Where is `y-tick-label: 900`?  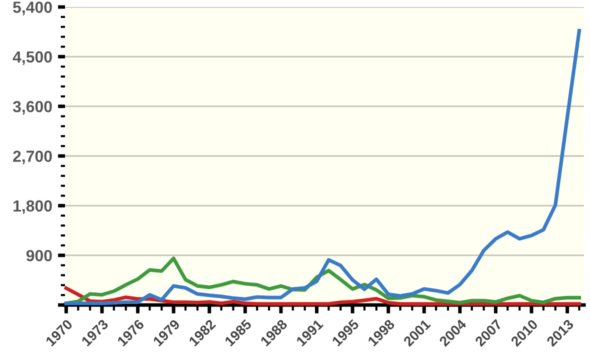 y-tick-label: 900 is located at coordinates (39, 256).